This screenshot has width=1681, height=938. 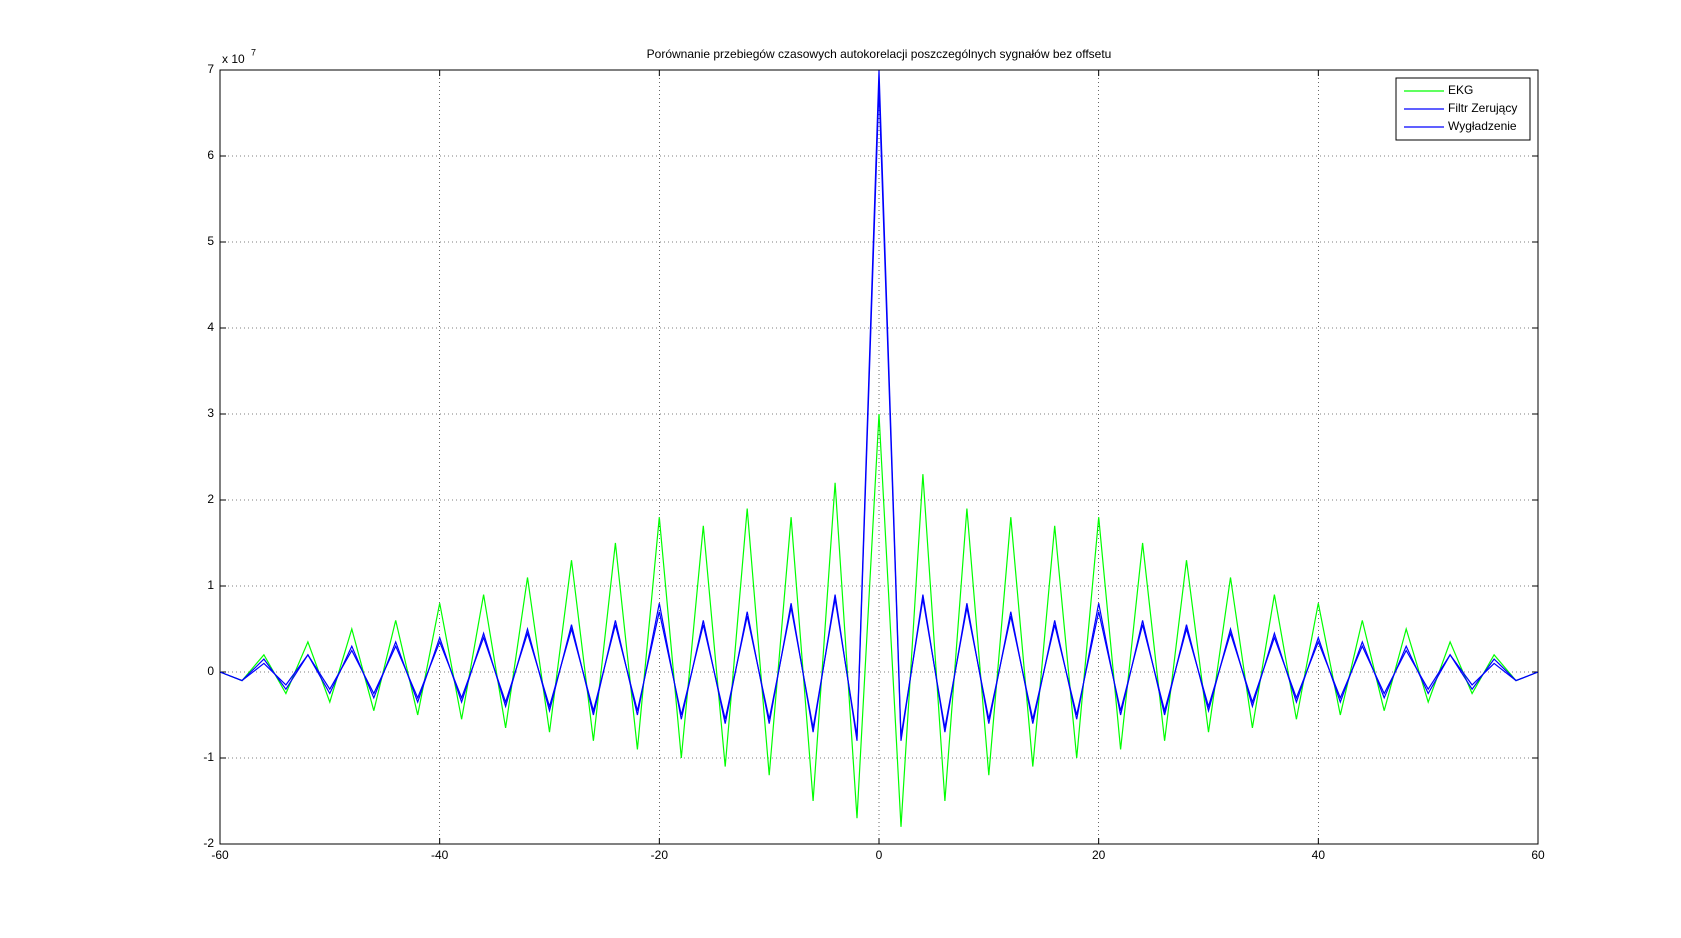 I want to click on x-tick-label: 60, so click(x=1538, y=855).